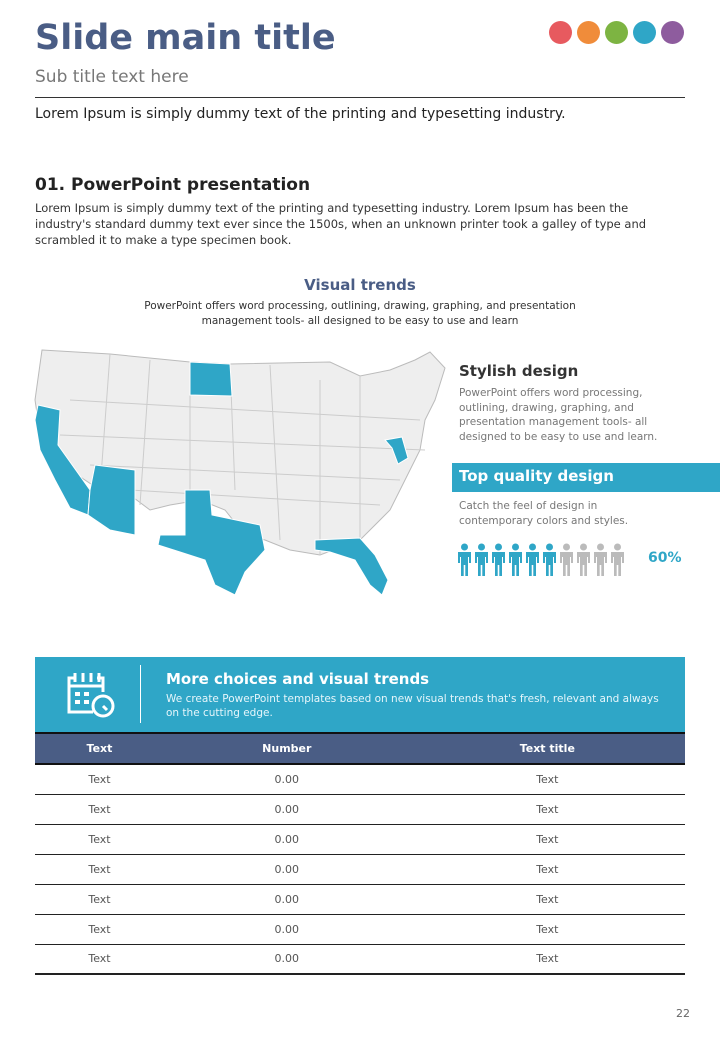 The width and height of the screenshot is (720, 1040). I want to click on quality-title: Top quality design, so click(586, 477).